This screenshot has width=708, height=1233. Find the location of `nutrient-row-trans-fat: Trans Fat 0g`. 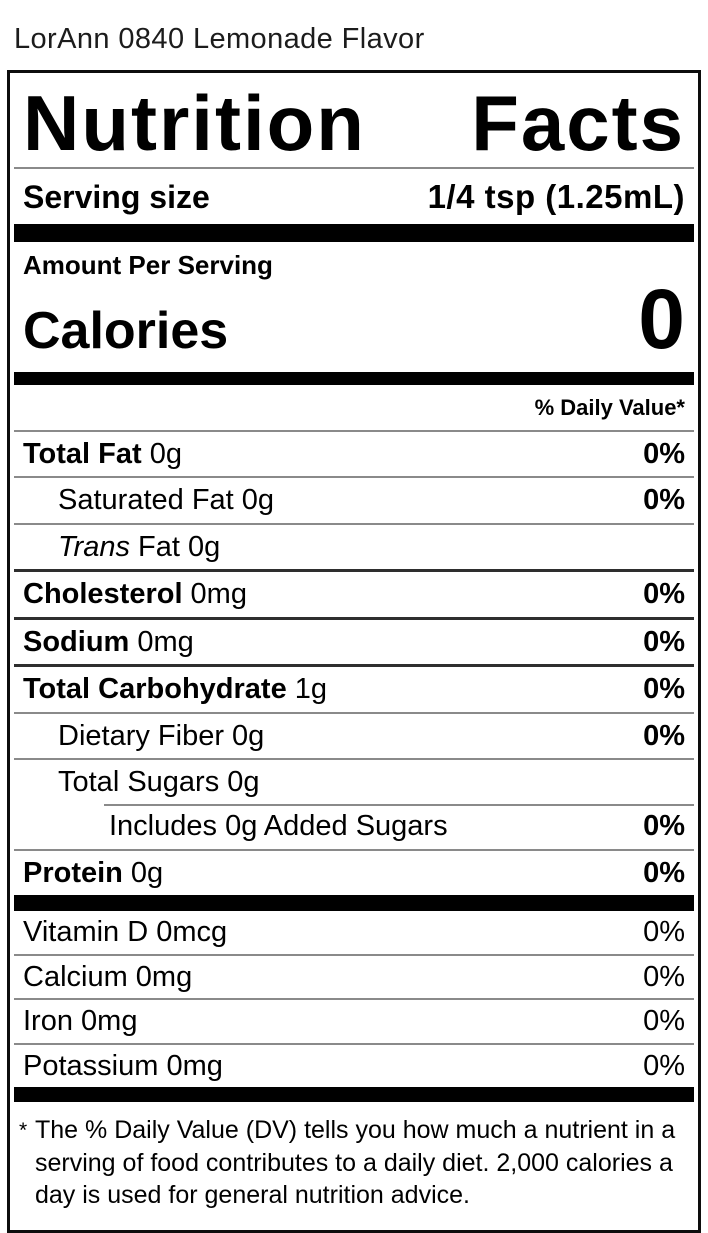

nutrient-row-trans-fat: Trans Fat 0g is located at coordinates (354, 545).